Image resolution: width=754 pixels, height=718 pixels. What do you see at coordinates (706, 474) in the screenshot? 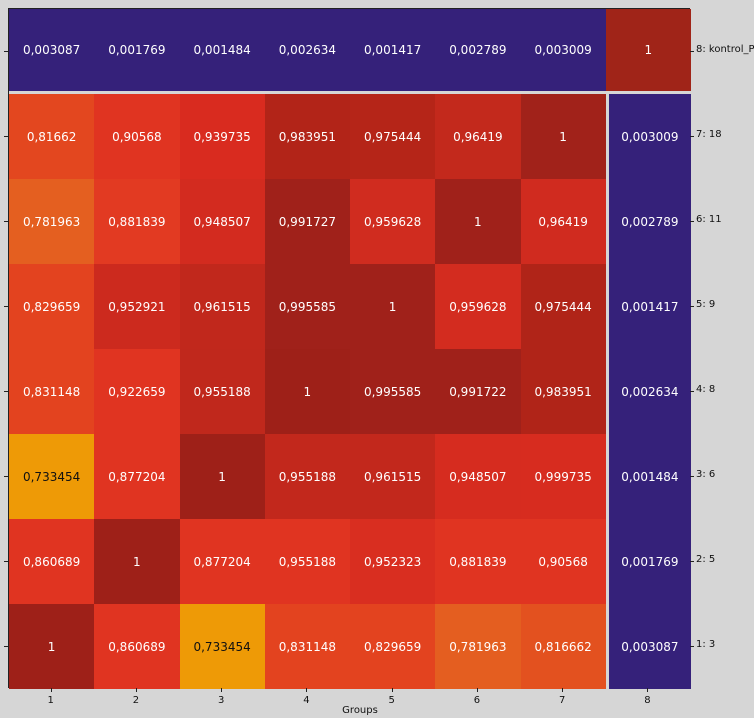
I see `y-tick-label: 3: 6` at bounding box center [706, 474].